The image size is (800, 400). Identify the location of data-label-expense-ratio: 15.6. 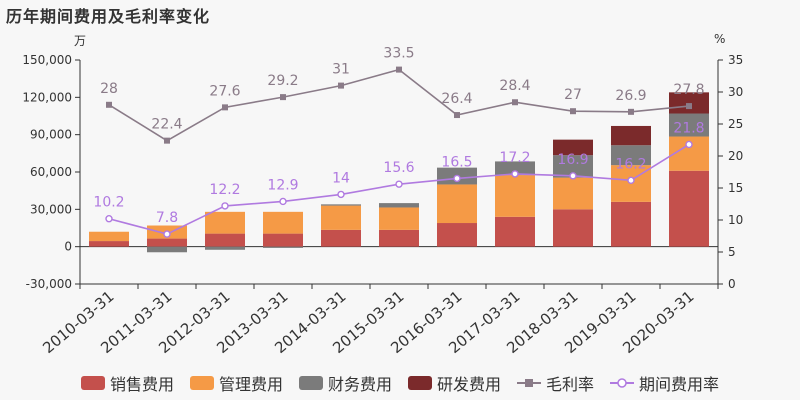
(398, 168).